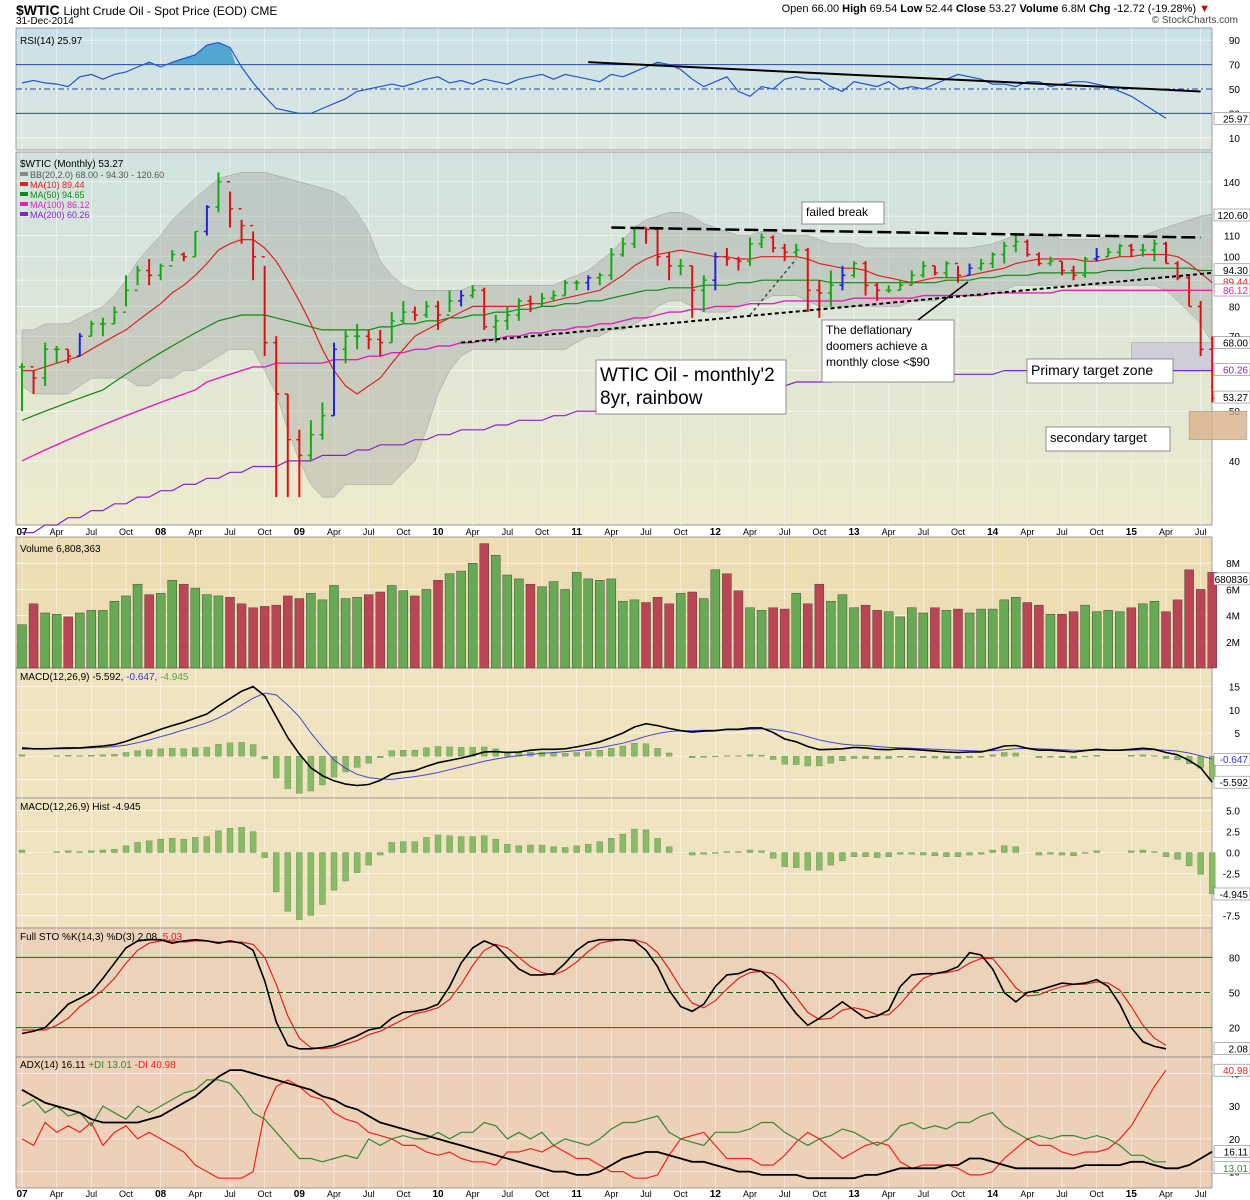 The width and height of the screenshot is (1250, 1200). I want to click on y-tick-label: 20, so click(1235, 1140).